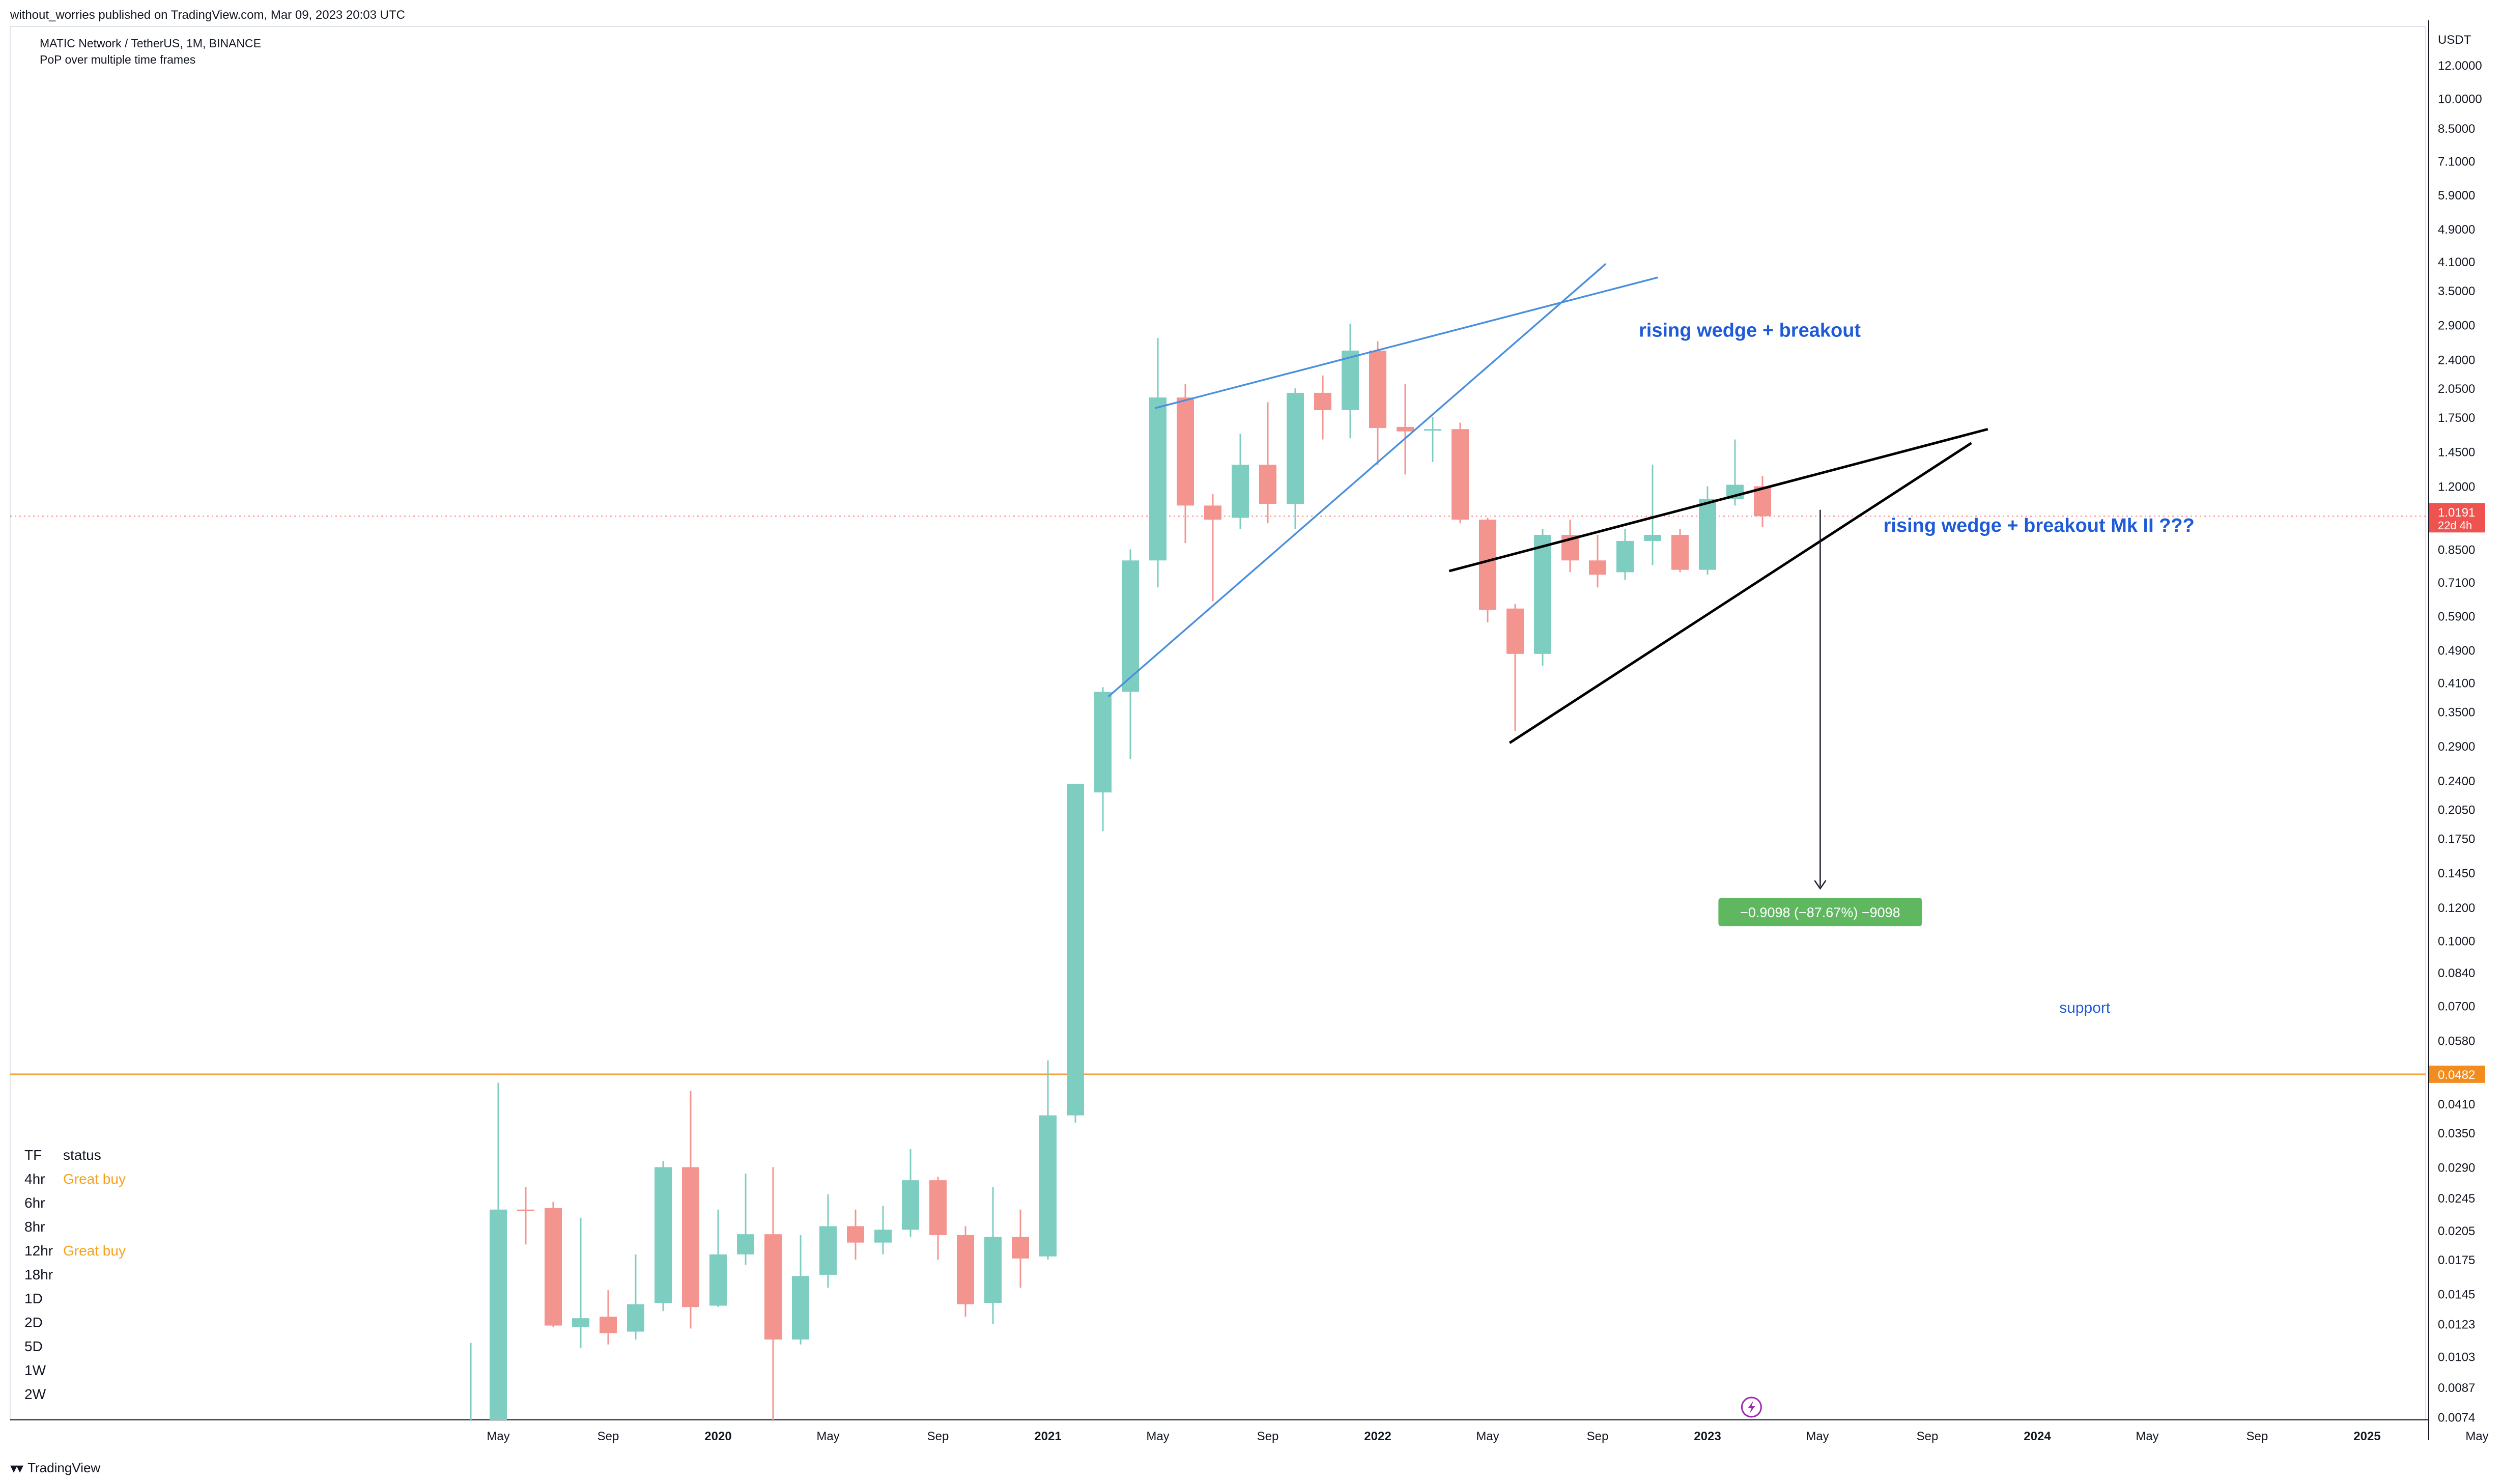 This screenshot has width=2503, height=1484. I want to click on price-tick-label: 3.5000, so click(2456, 291).